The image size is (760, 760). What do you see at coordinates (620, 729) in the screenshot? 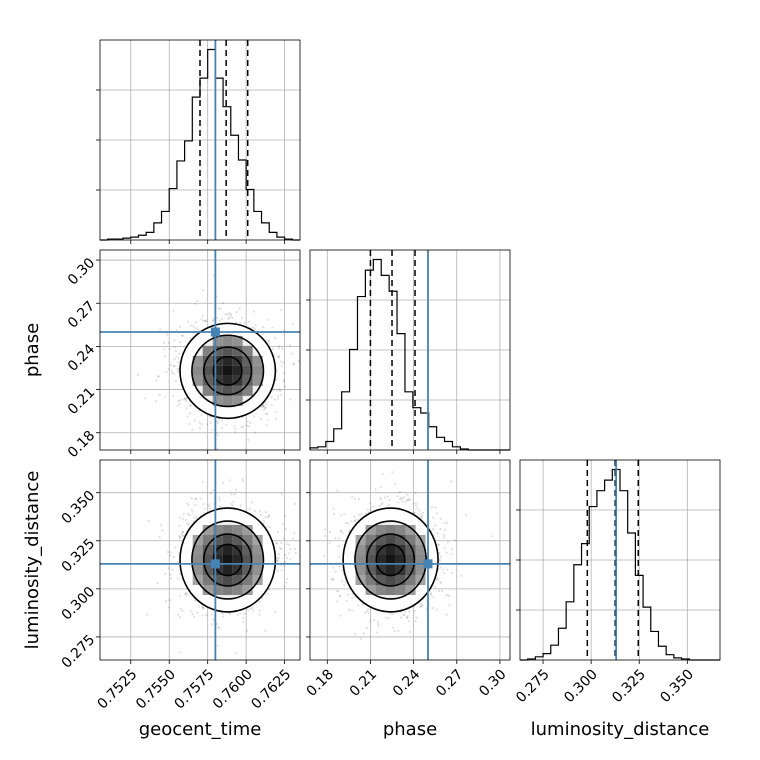
I see `x-axis-label-luminosity_distance: luminosity_distance` at bounding box center [620, 729].